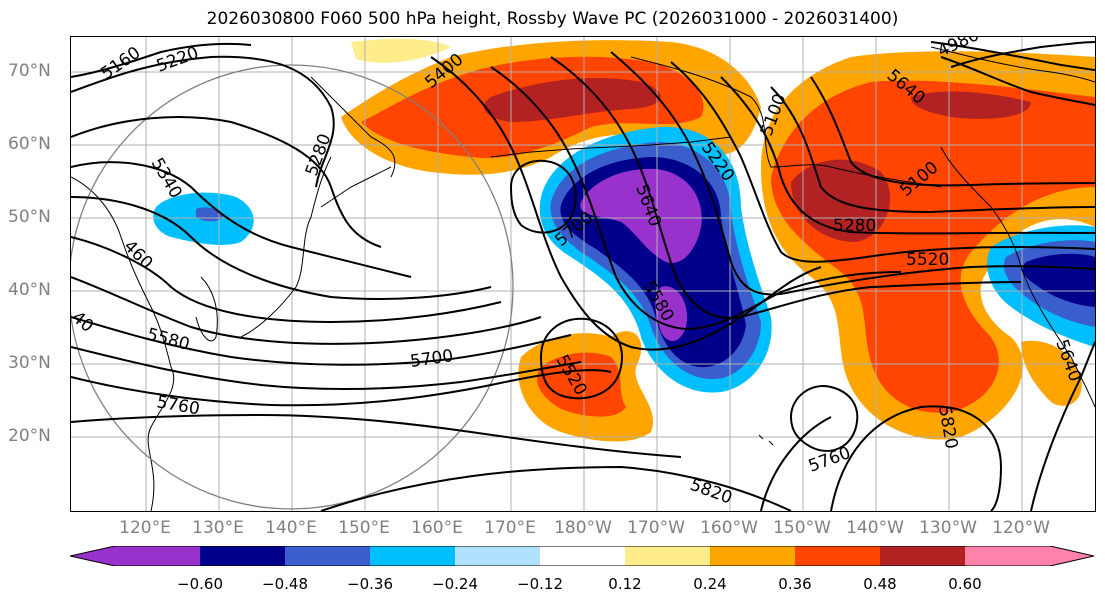  I want to click on coast-asia, so click(123, 343).